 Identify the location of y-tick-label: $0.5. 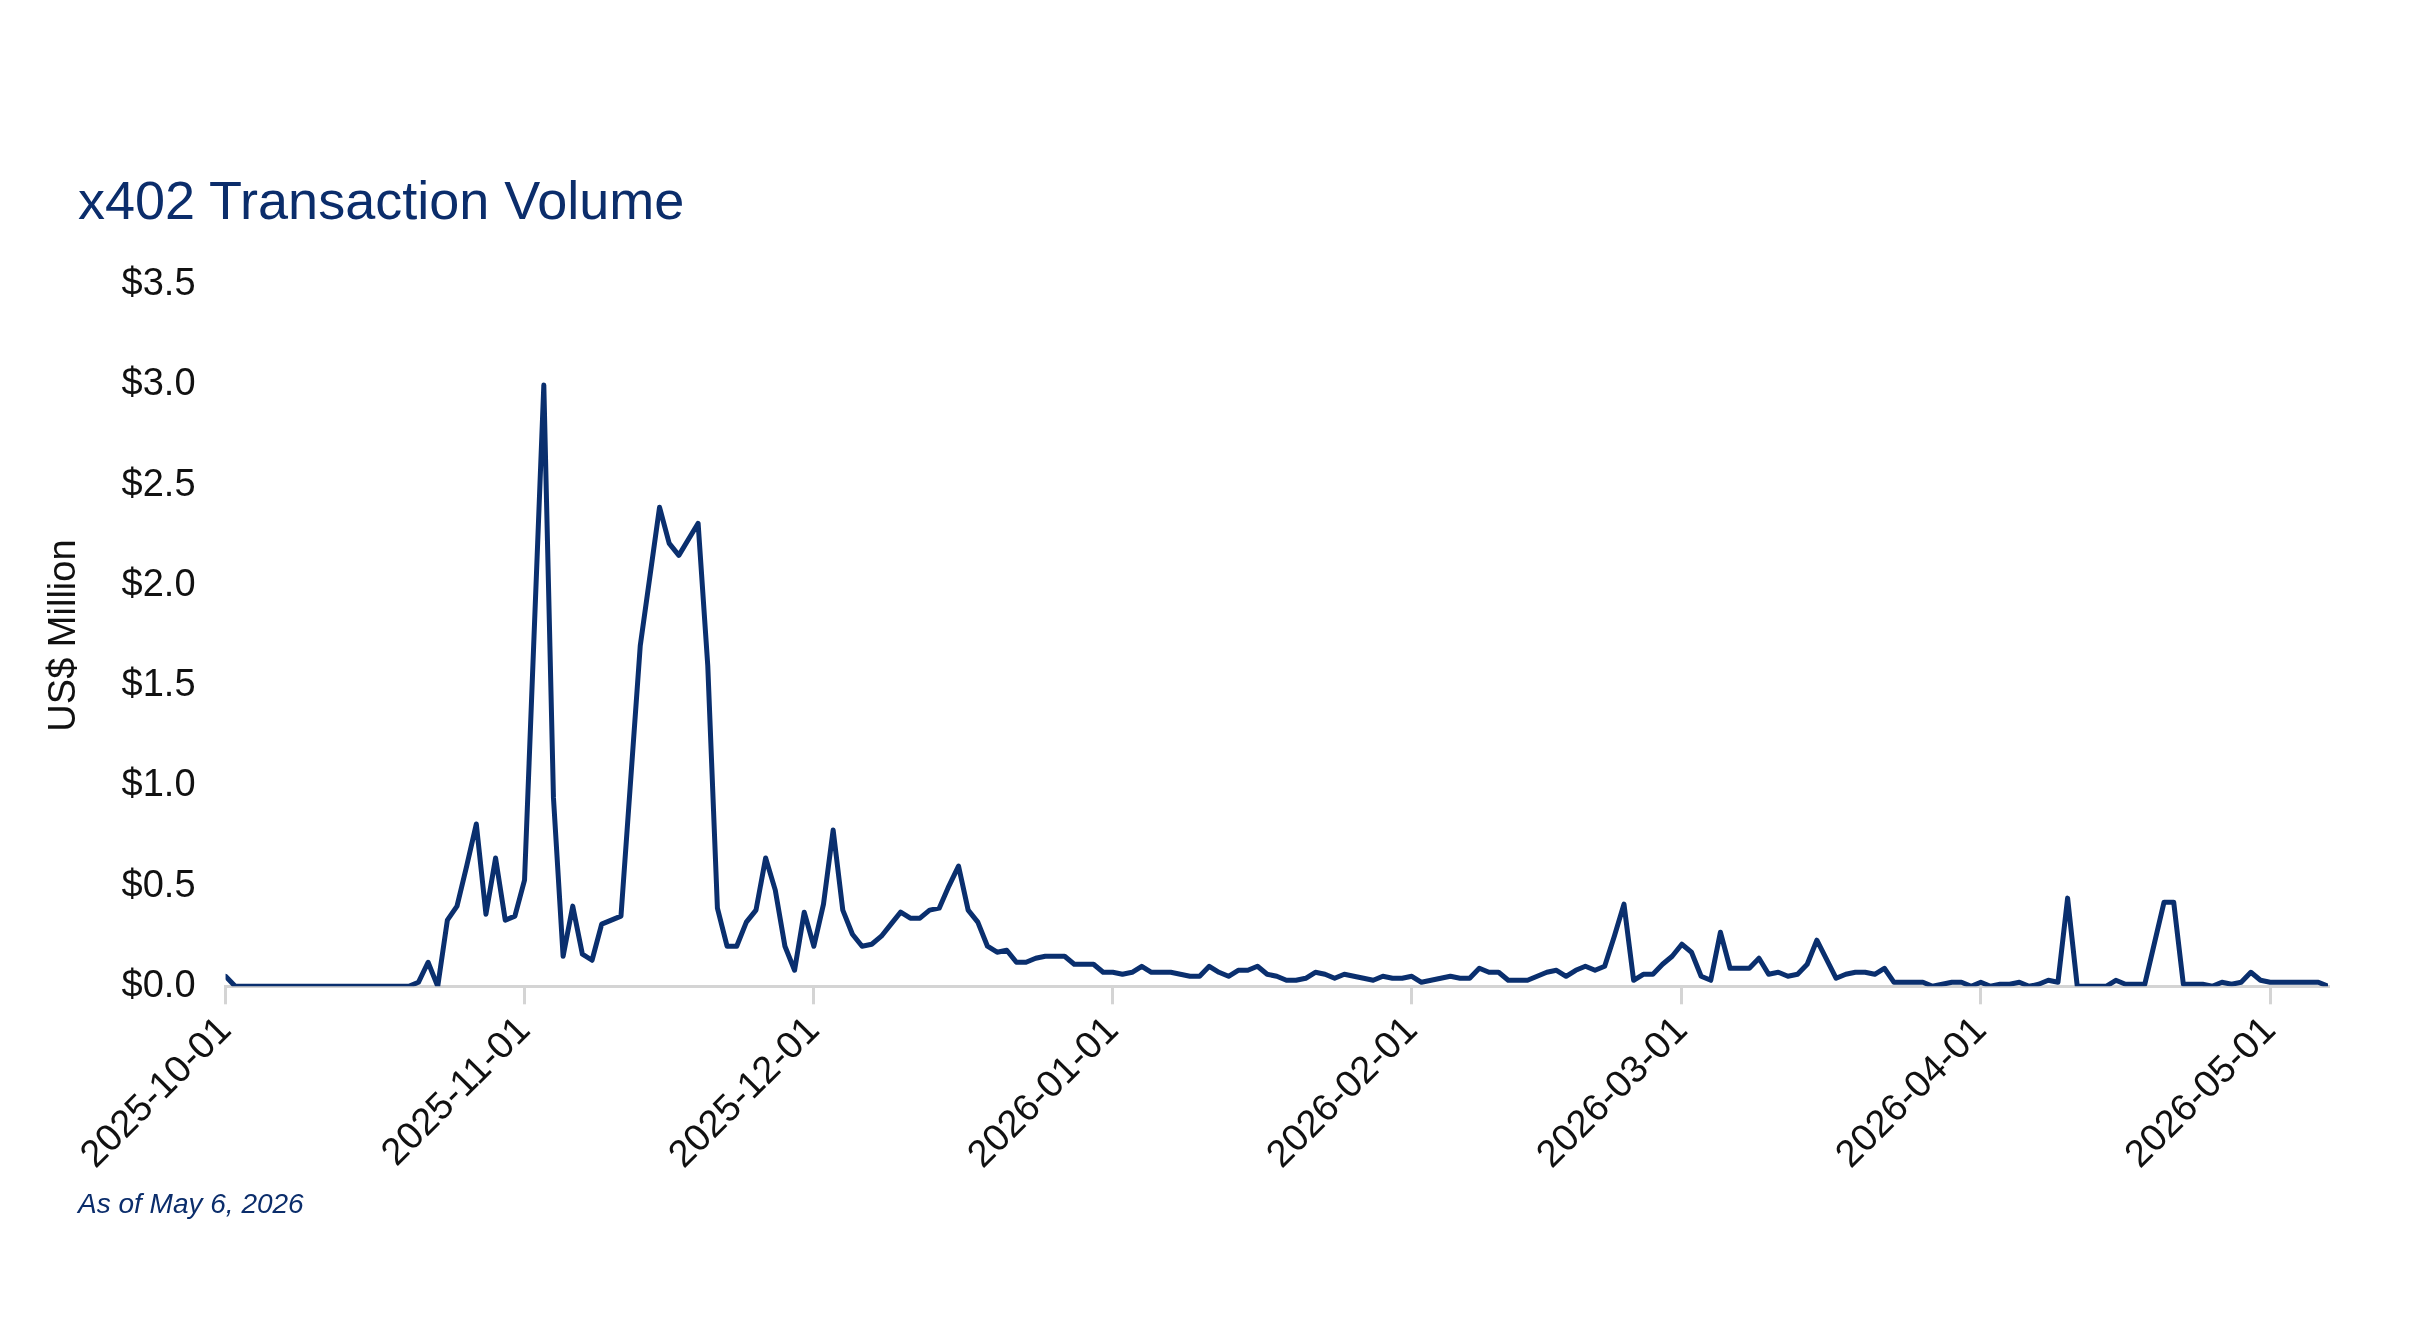
(158, 883).